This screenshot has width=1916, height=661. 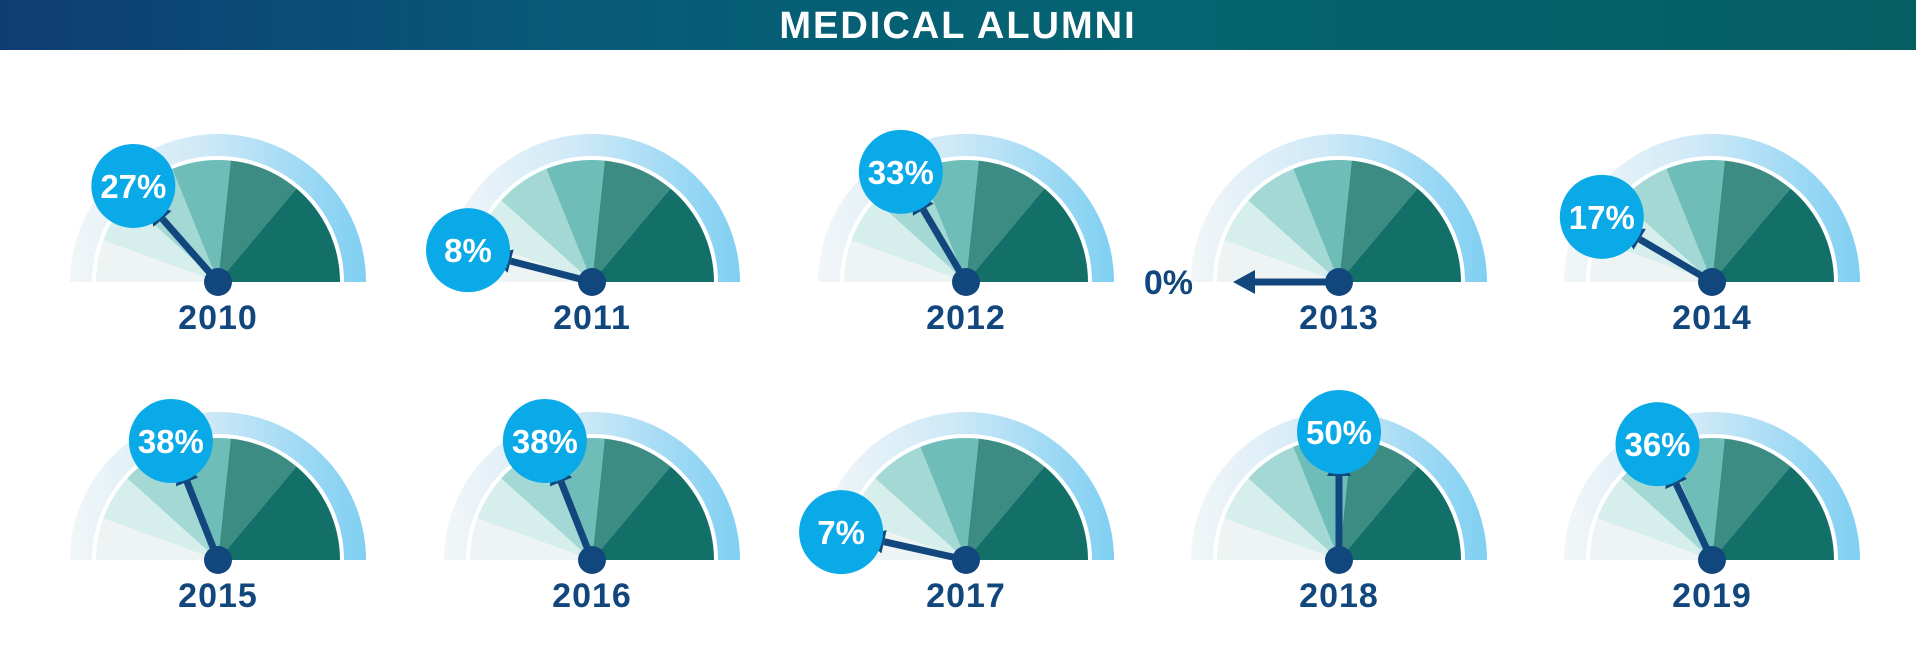 I want to click on gauge-2018: 50% 2018, so click(x=1339, y=502).